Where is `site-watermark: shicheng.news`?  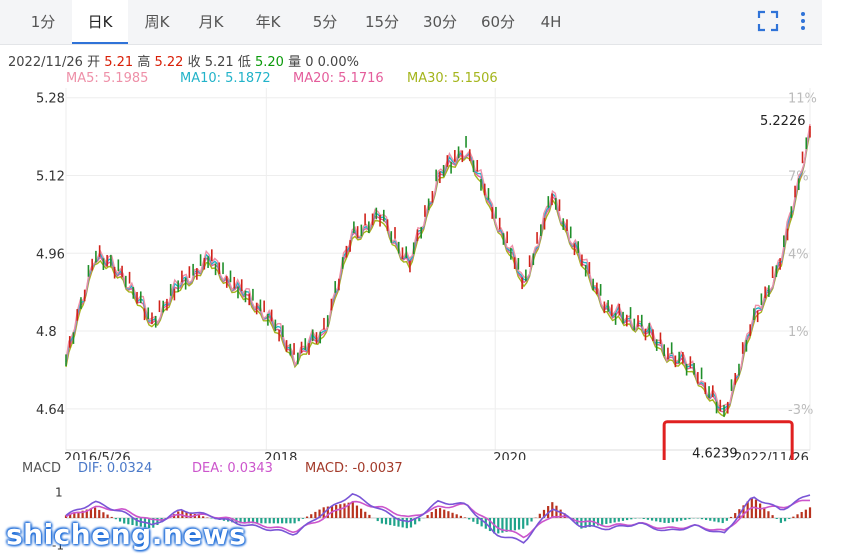 site-watermark: shicheng.news is located at coordinates (126, 534).